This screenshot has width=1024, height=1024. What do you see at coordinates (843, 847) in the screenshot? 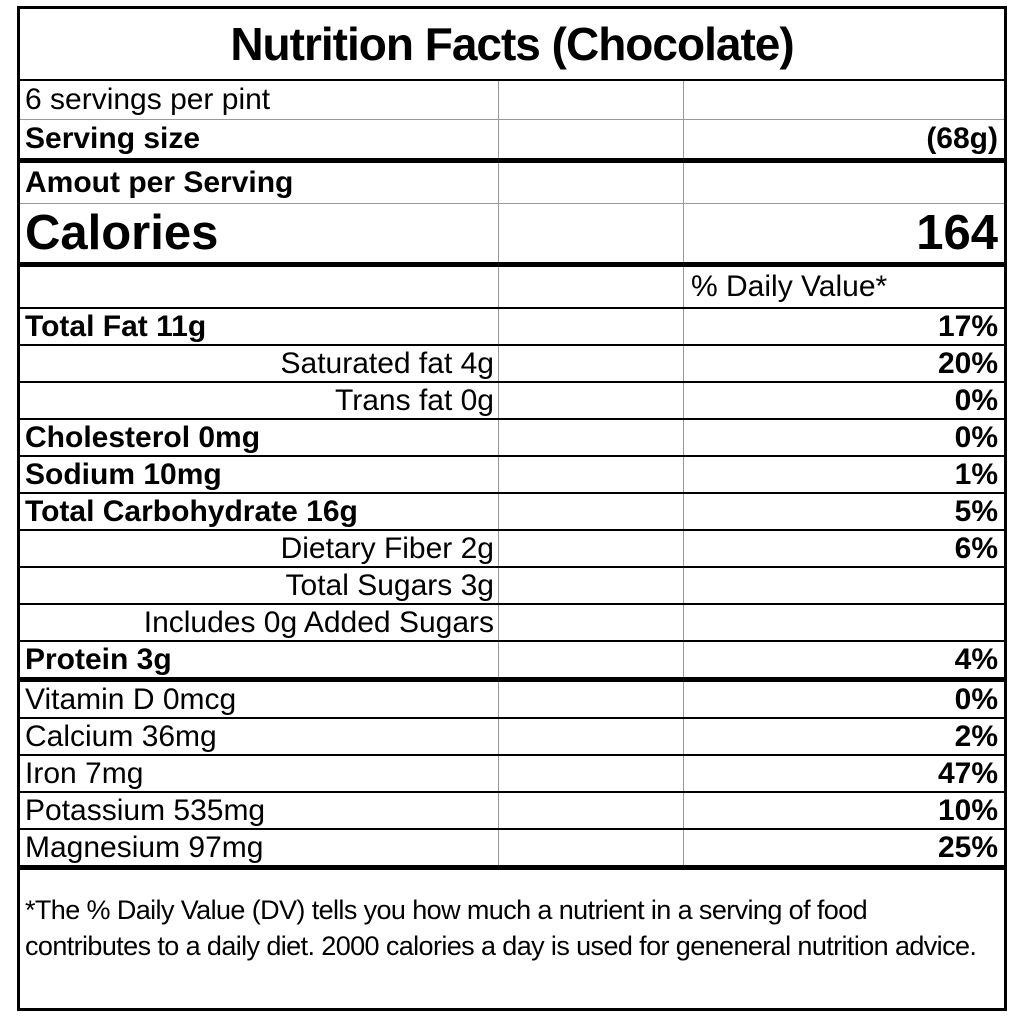
I see `nutrient-daily-value: 25%` at bounding box center [843, 847].